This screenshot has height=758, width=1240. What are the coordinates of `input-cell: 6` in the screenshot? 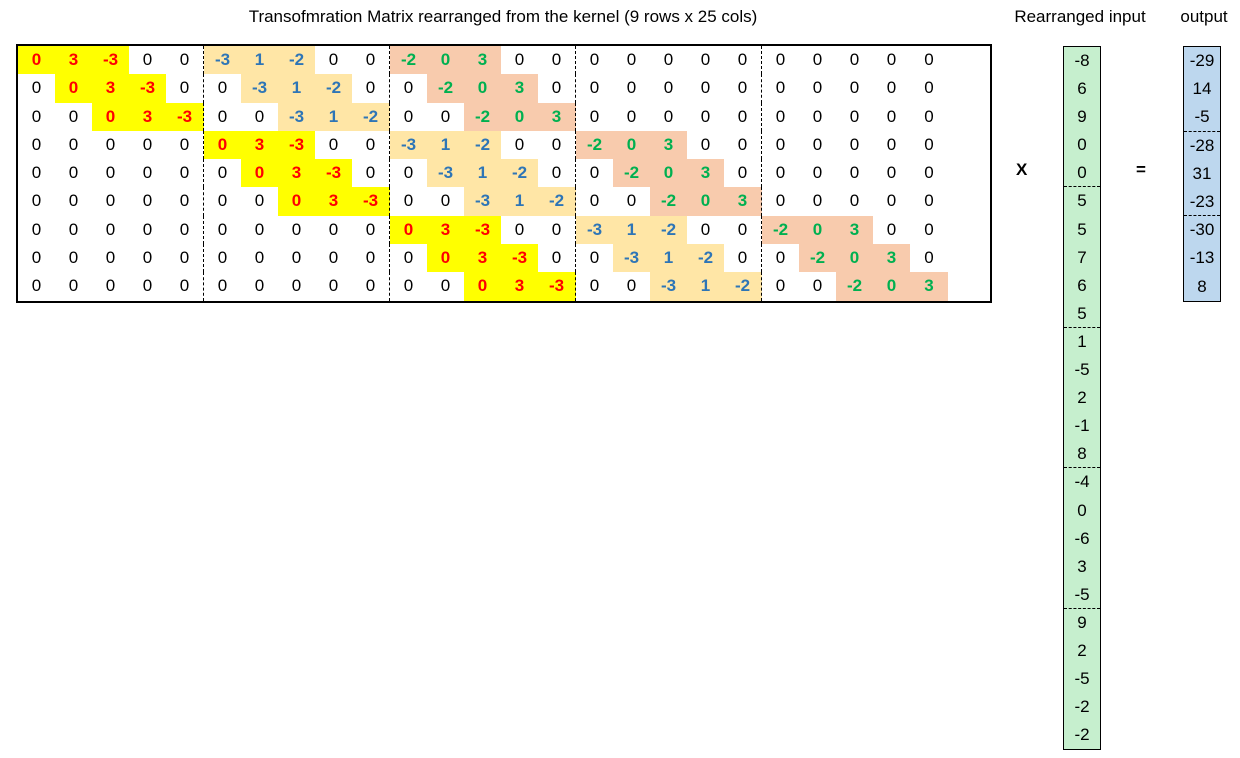 It's located at (1082, 285).